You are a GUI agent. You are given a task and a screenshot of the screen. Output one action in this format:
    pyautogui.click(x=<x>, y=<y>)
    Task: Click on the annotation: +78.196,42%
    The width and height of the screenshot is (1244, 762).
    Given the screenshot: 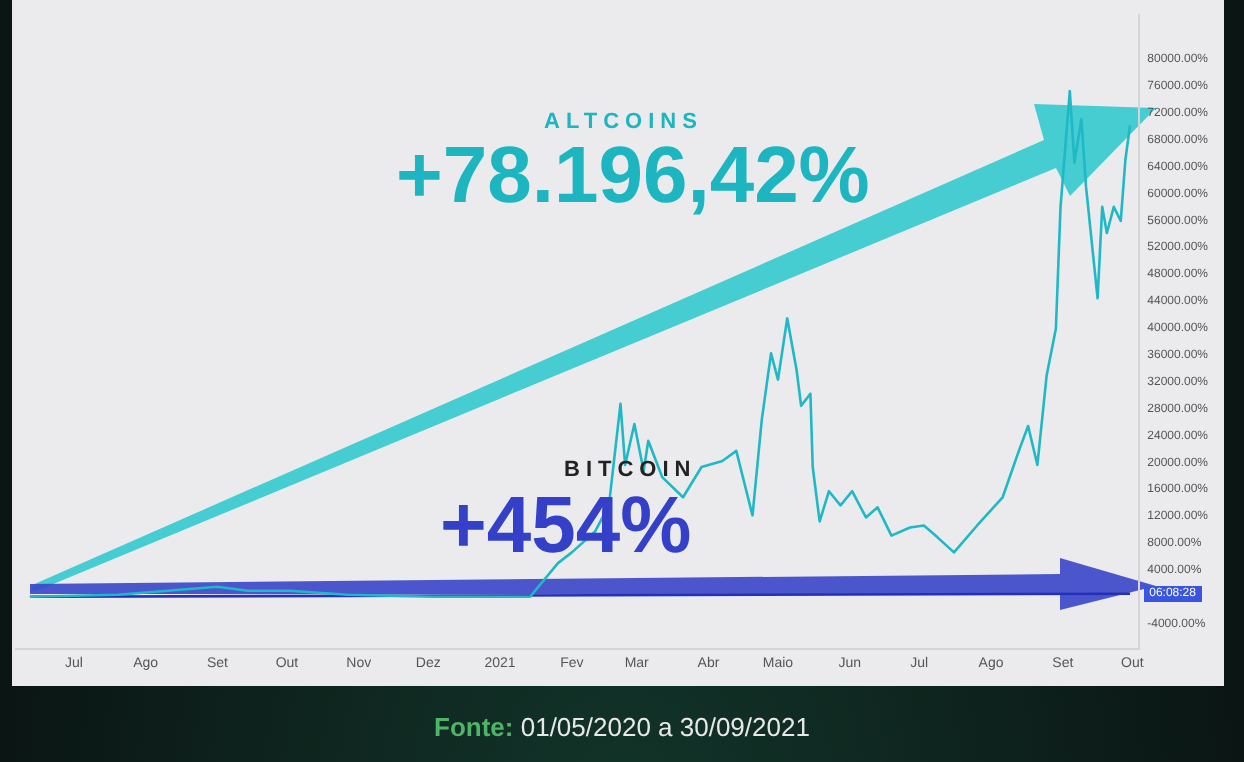 What is the action you would take?
    pyautogui.click(x=633, y=177)
    